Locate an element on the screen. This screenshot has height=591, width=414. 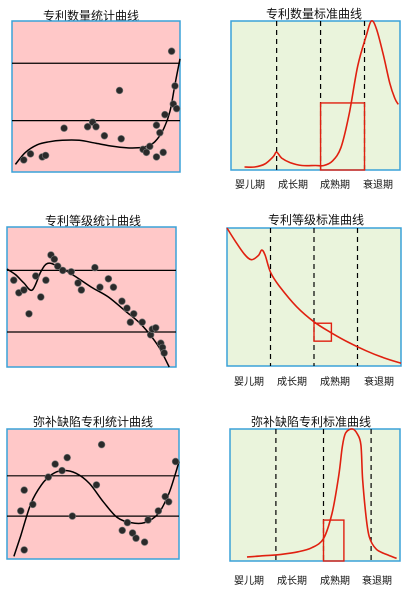
chart-title-defect-fix-stats: 弥补缺陷专利统计曲线 is located at coordinates (92, 422).